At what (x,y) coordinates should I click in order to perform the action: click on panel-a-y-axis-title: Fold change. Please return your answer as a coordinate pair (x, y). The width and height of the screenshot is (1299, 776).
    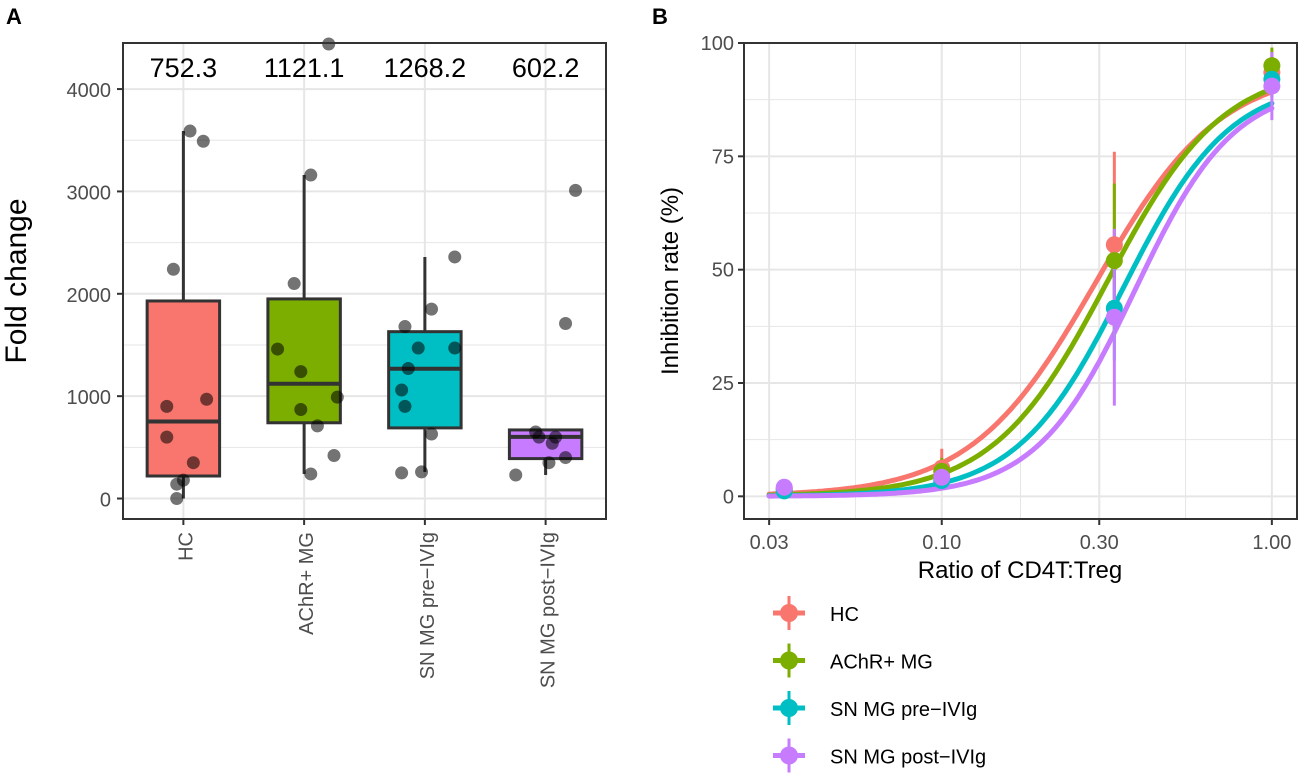
    Looking at the image, I should click on (16, 280).